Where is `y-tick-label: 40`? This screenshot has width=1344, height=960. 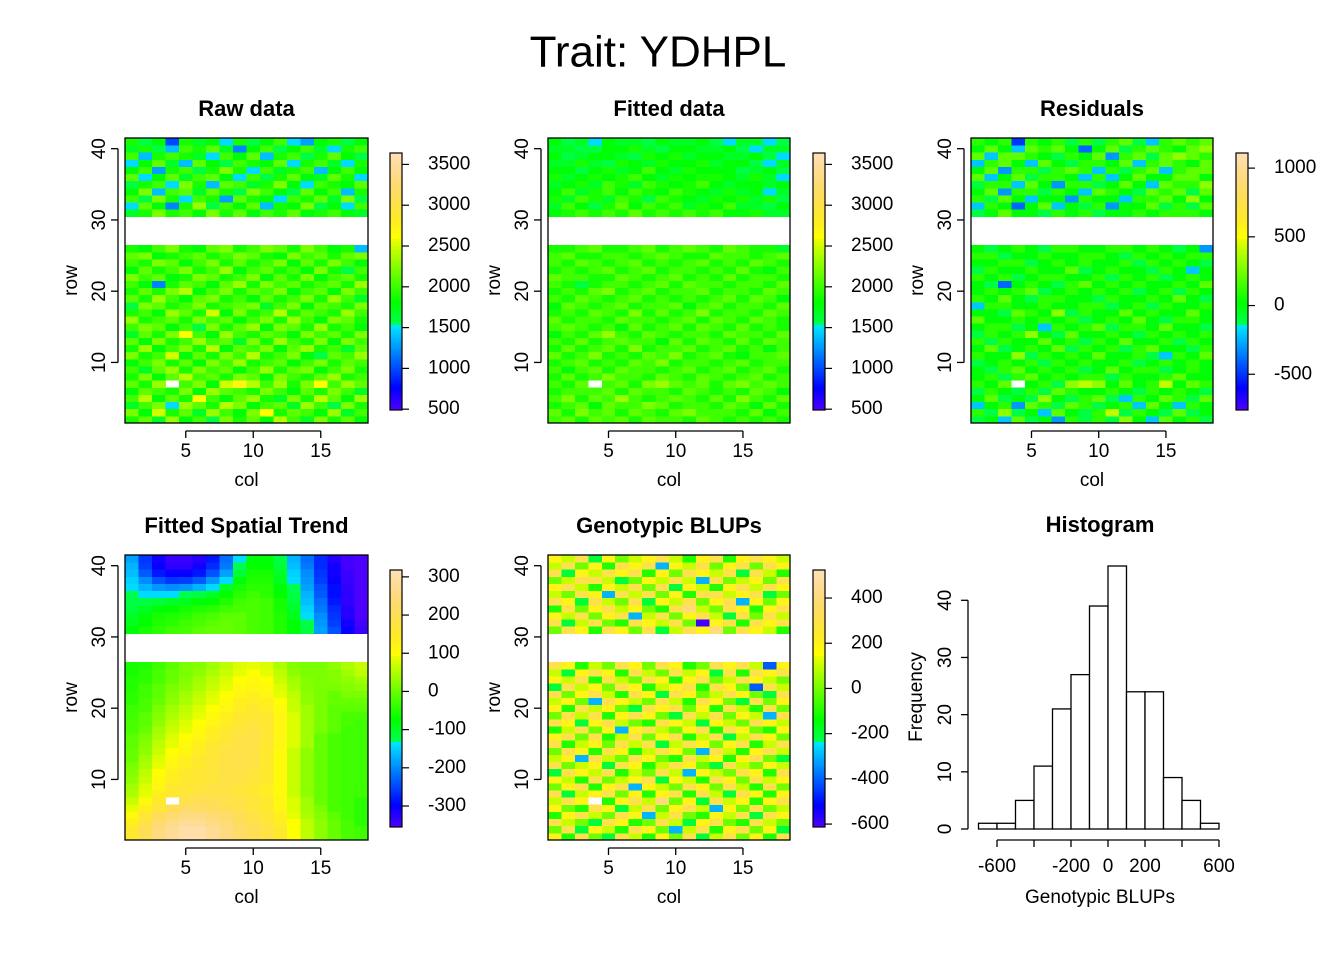
y-tick-label: 40 is located at coordinates (99, 148).